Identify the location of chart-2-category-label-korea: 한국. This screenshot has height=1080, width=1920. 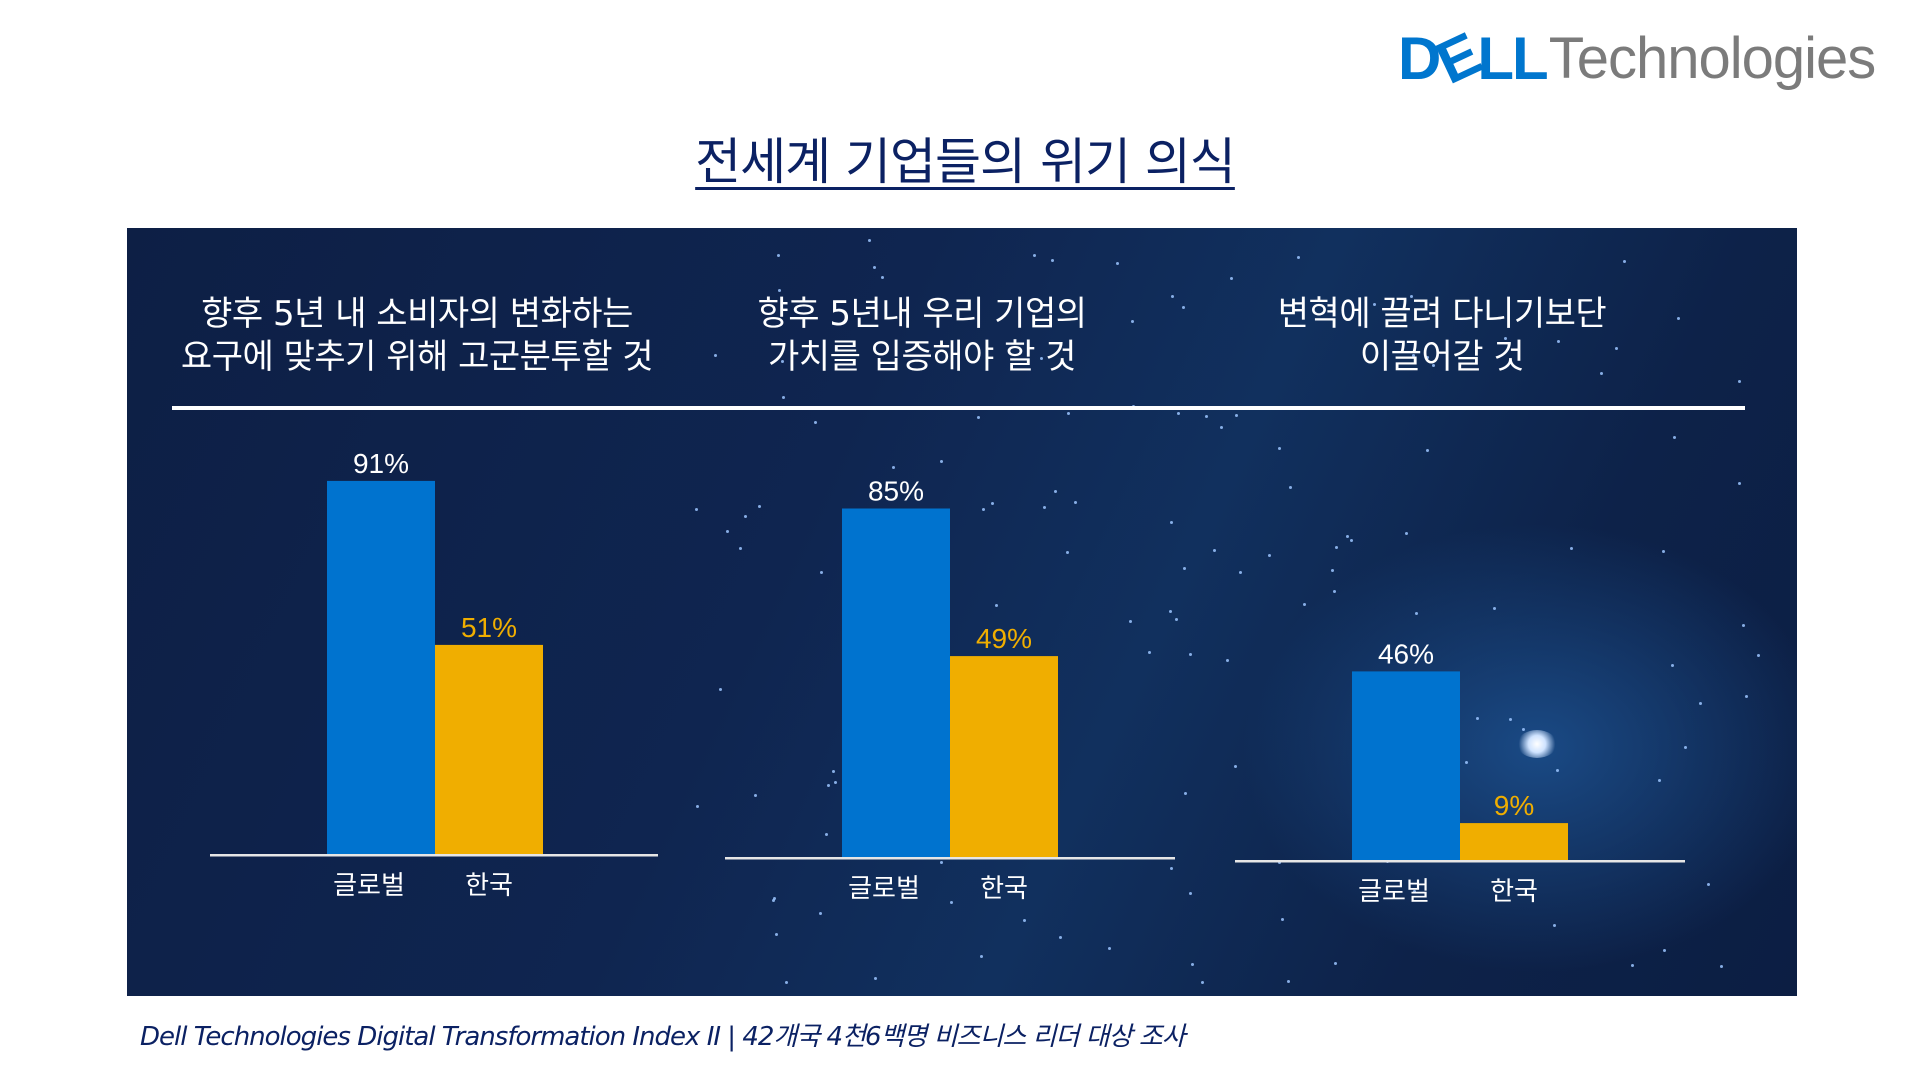
(1004, 889).